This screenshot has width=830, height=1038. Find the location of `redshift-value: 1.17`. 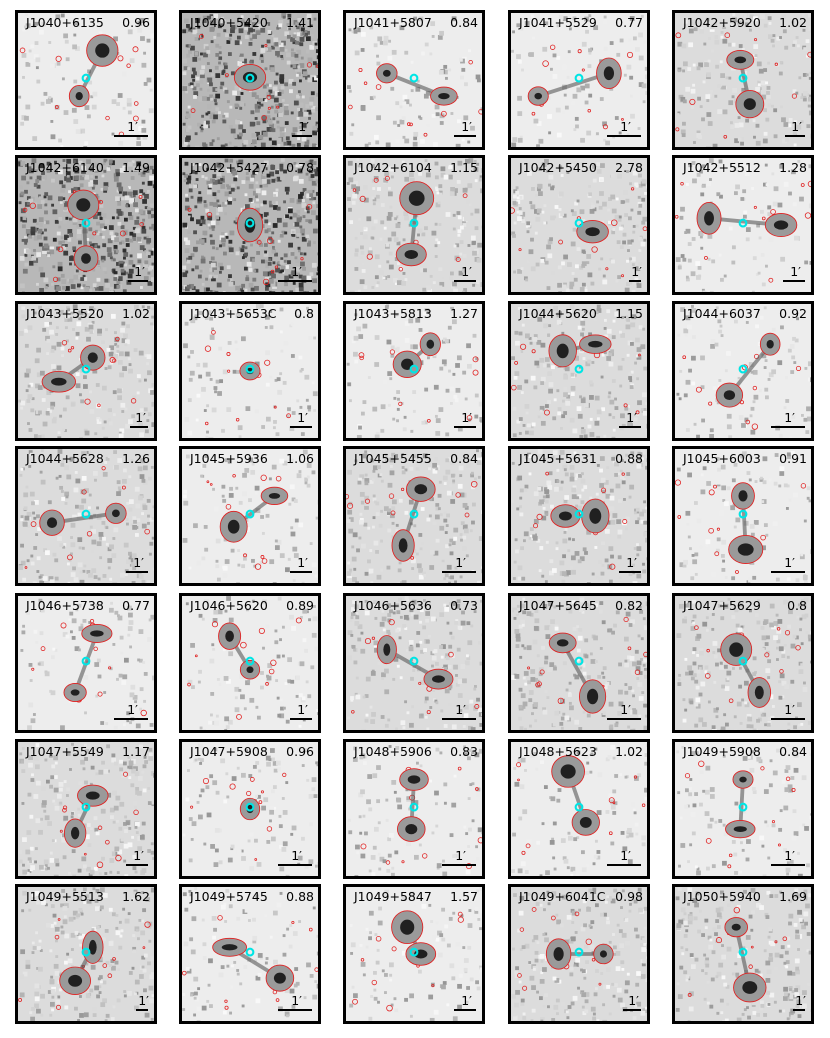

redshift-value: 1.17 is located at coordinates (136, 751).